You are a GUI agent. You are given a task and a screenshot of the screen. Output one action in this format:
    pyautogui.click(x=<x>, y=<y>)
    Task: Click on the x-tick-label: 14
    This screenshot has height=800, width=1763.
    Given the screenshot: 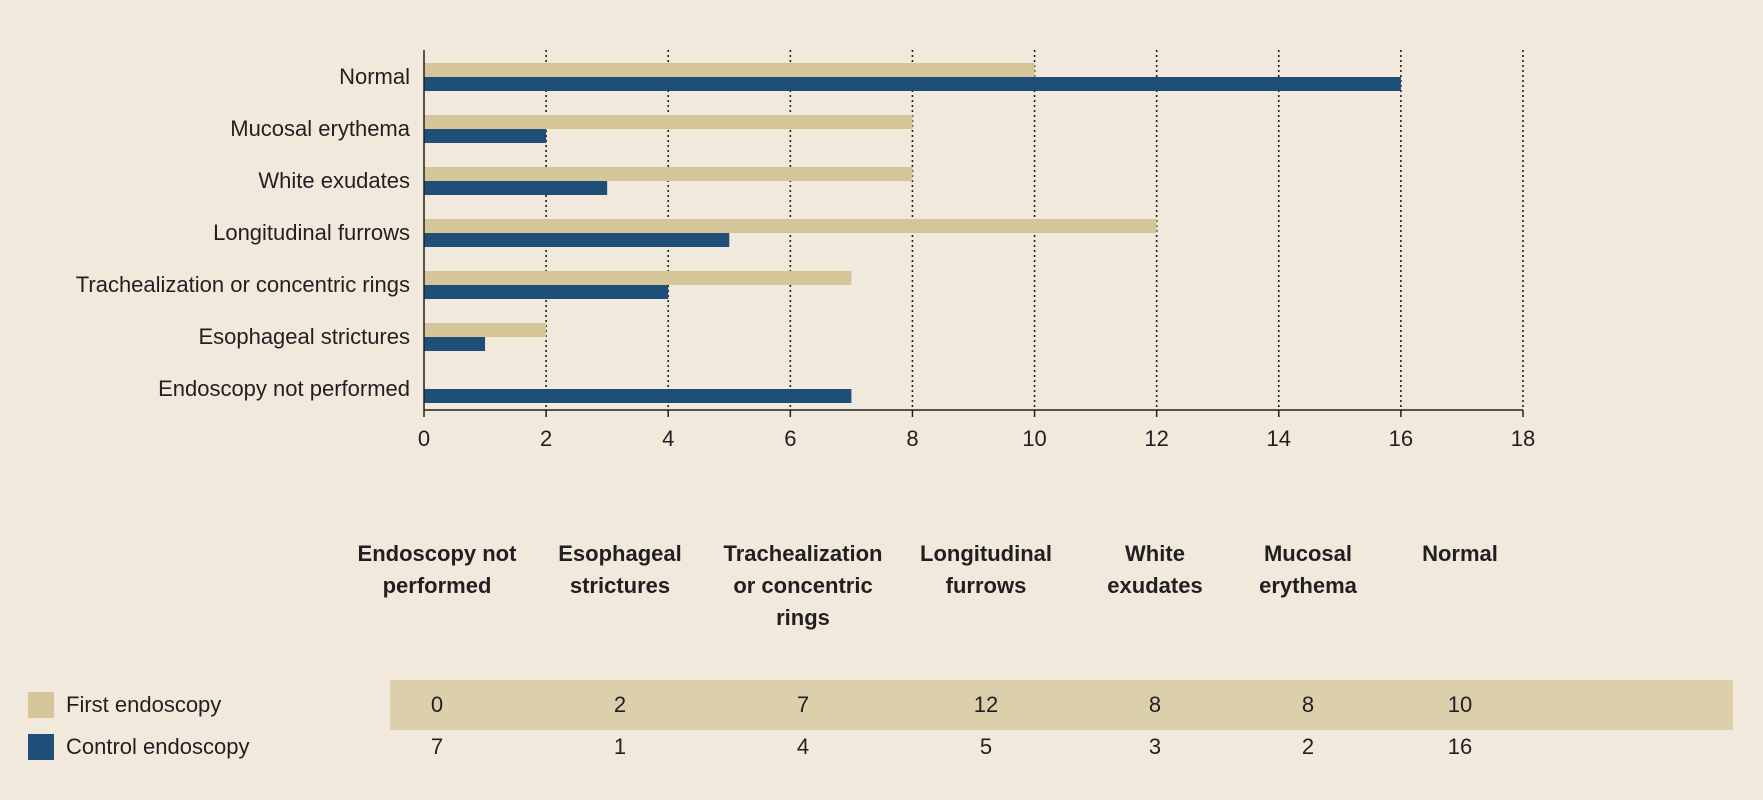 What is the action you would take?
    pyautogui.click(x=1279, y=438)
    